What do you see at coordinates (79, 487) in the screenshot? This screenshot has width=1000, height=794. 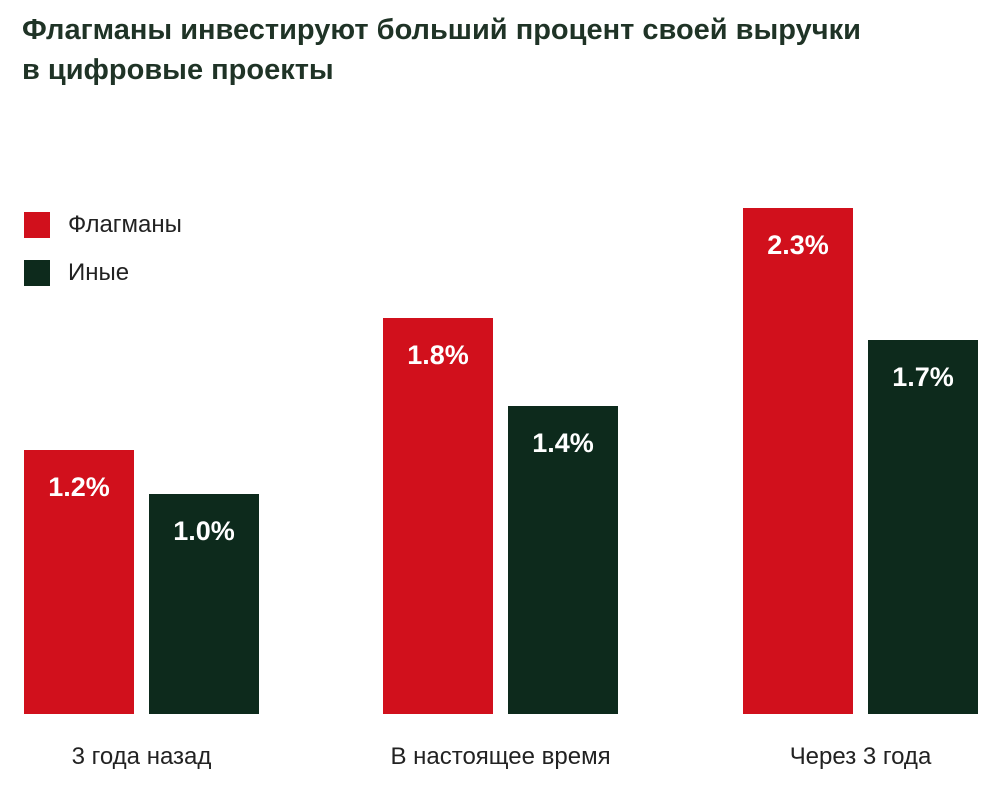 I see `bar-value-label-flagships-0: 1.2%` at bounding box center [79, 487].